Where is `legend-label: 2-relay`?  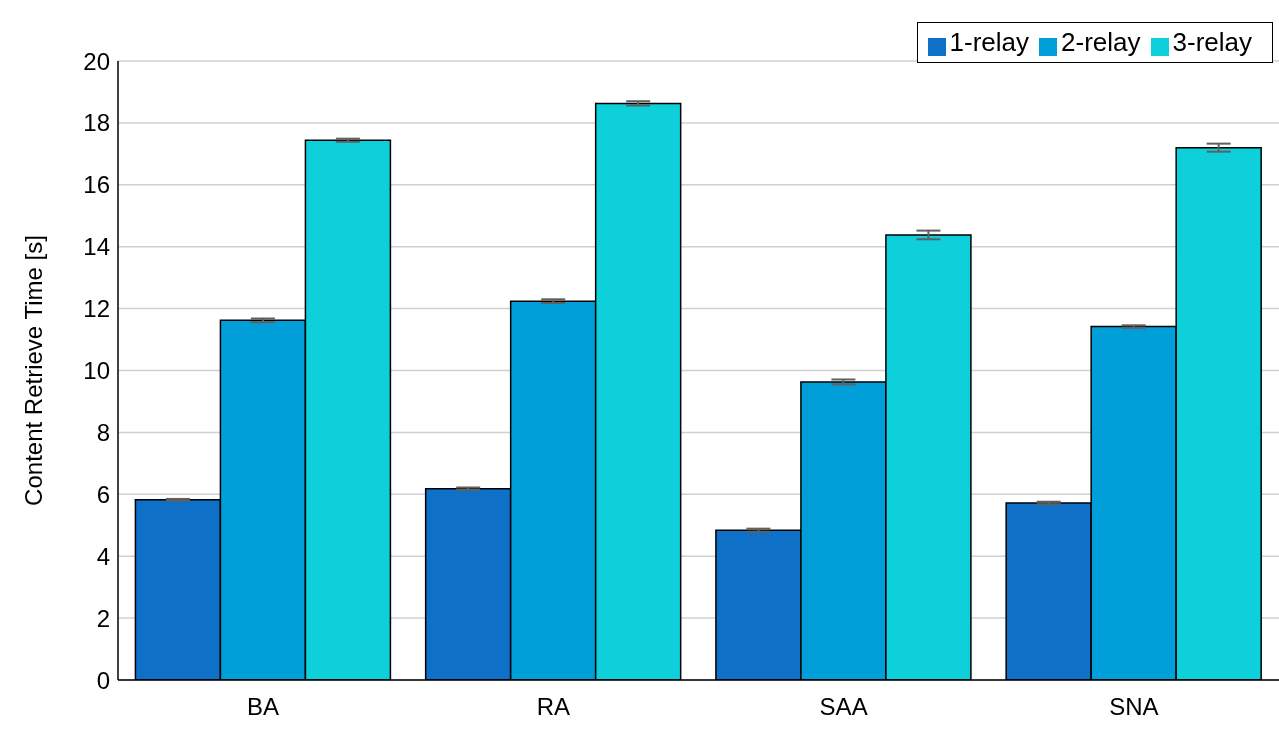 legend-label: 2-relay is located at coordinates (1101, 42).